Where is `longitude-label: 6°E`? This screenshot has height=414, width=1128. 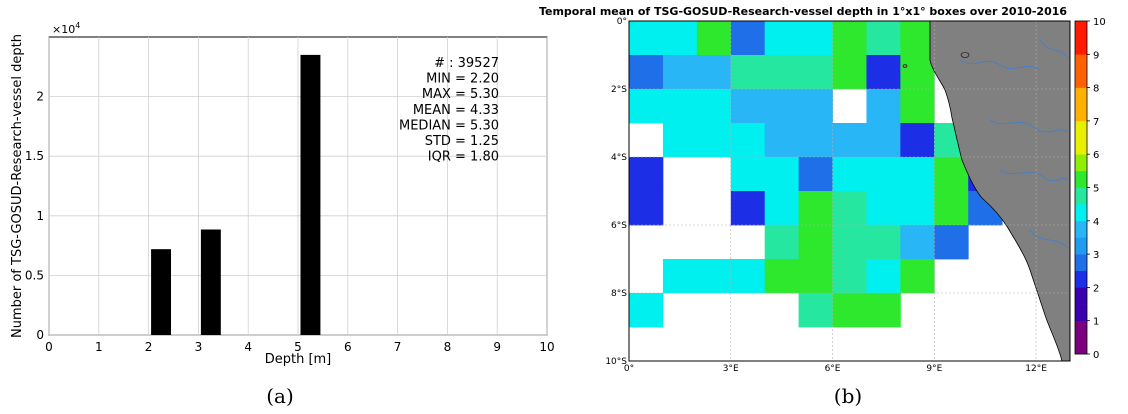
longitude-label: 6°E is located at coordinates (833, 369).